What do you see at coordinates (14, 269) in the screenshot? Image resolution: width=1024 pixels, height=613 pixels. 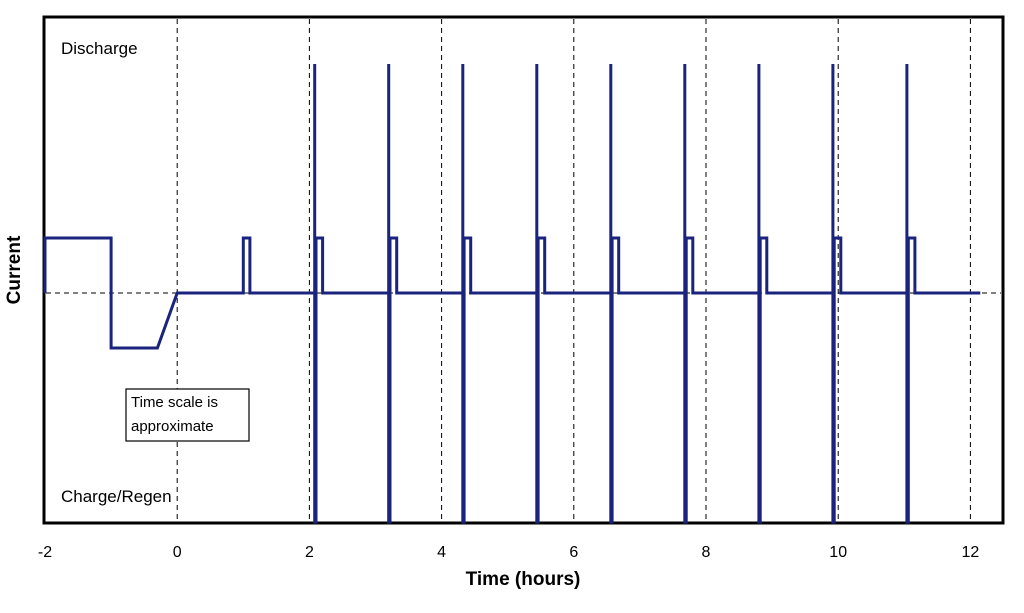 I see `y-axis-title: Current` at bounding box center [14, 269].